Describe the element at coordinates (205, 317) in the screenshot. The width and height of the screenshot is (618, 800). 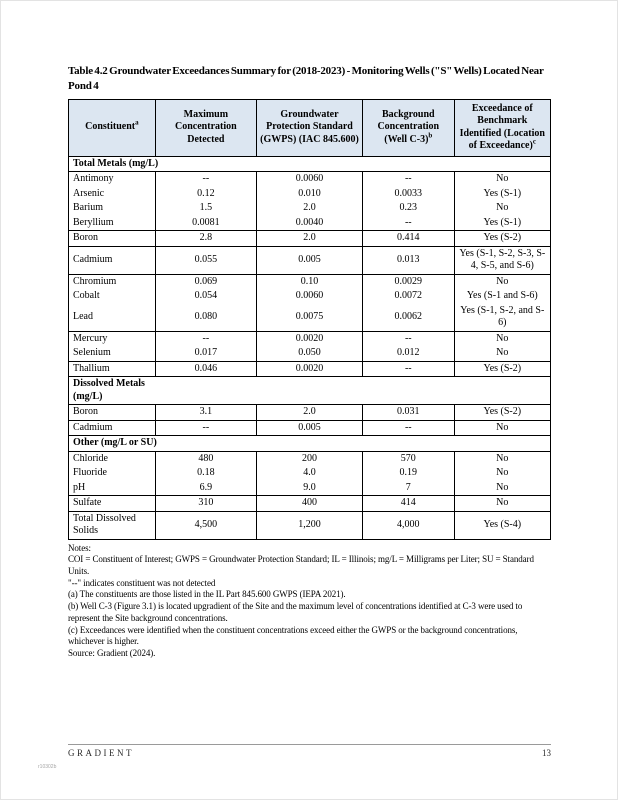
I see `cell-max: 0.080` at that location.